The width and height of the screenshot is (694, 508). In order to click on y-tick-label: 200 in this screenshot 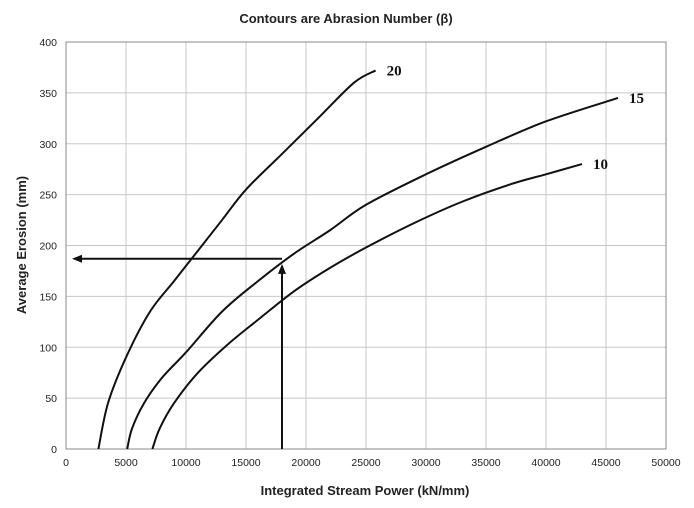, I will do `click(48, 247)`.